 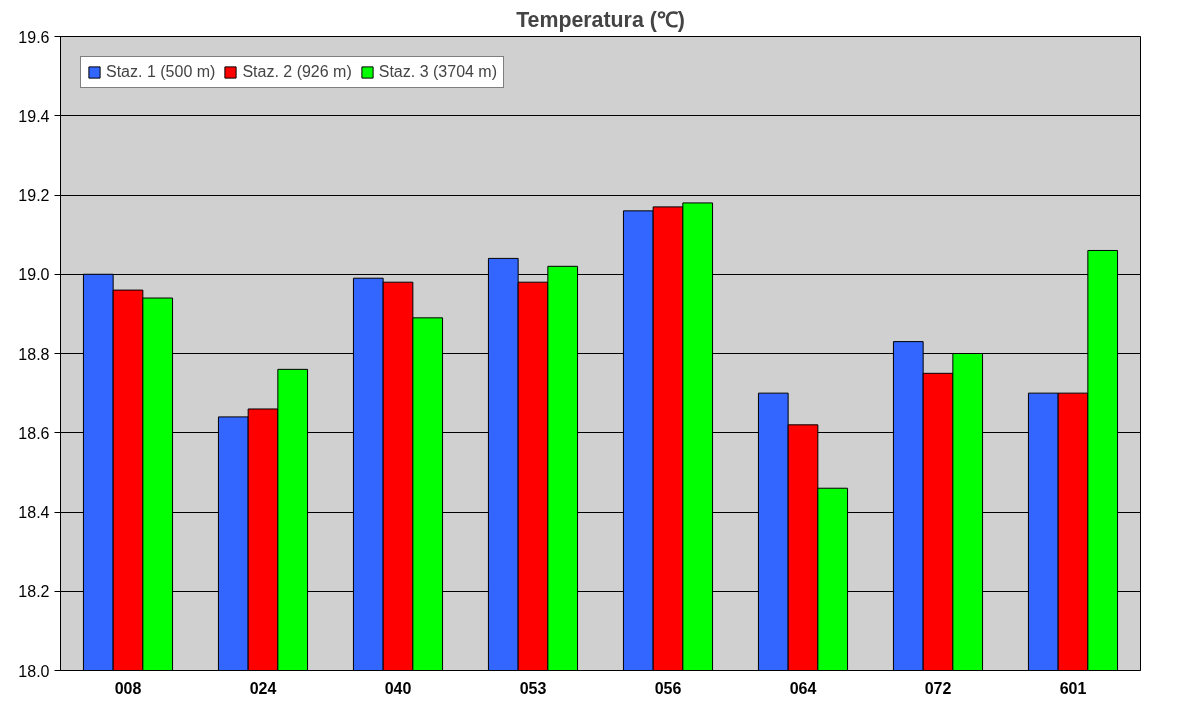 I want to click on y-tick-label: 18.2, so click(x=34, y=592).